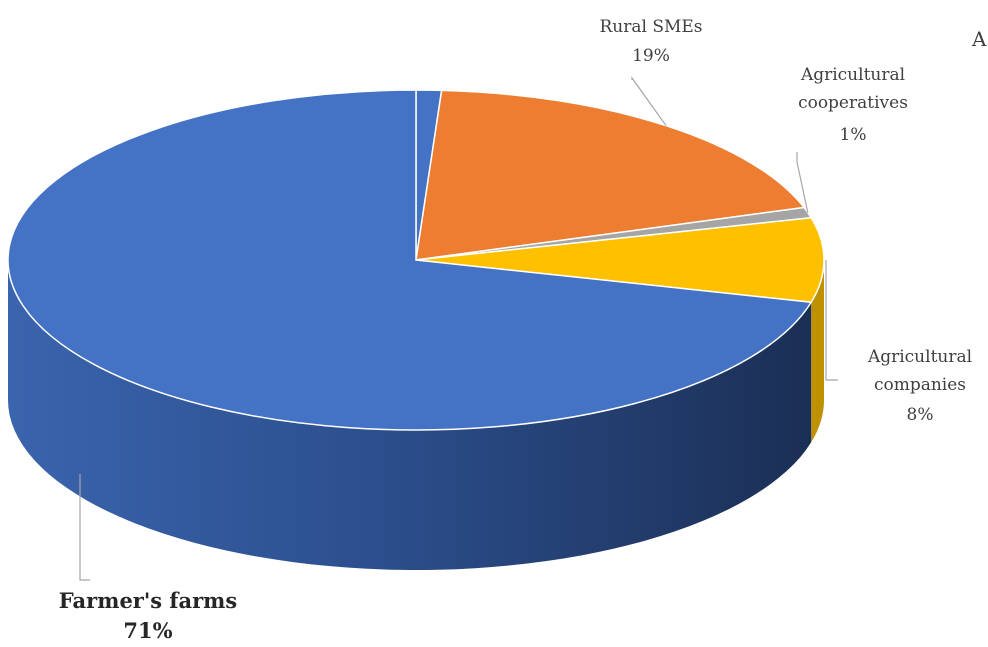  Describe the element at coordinates (853, 135) in the screenshot. I see `data-label-coop-percent: 1%` at that location.